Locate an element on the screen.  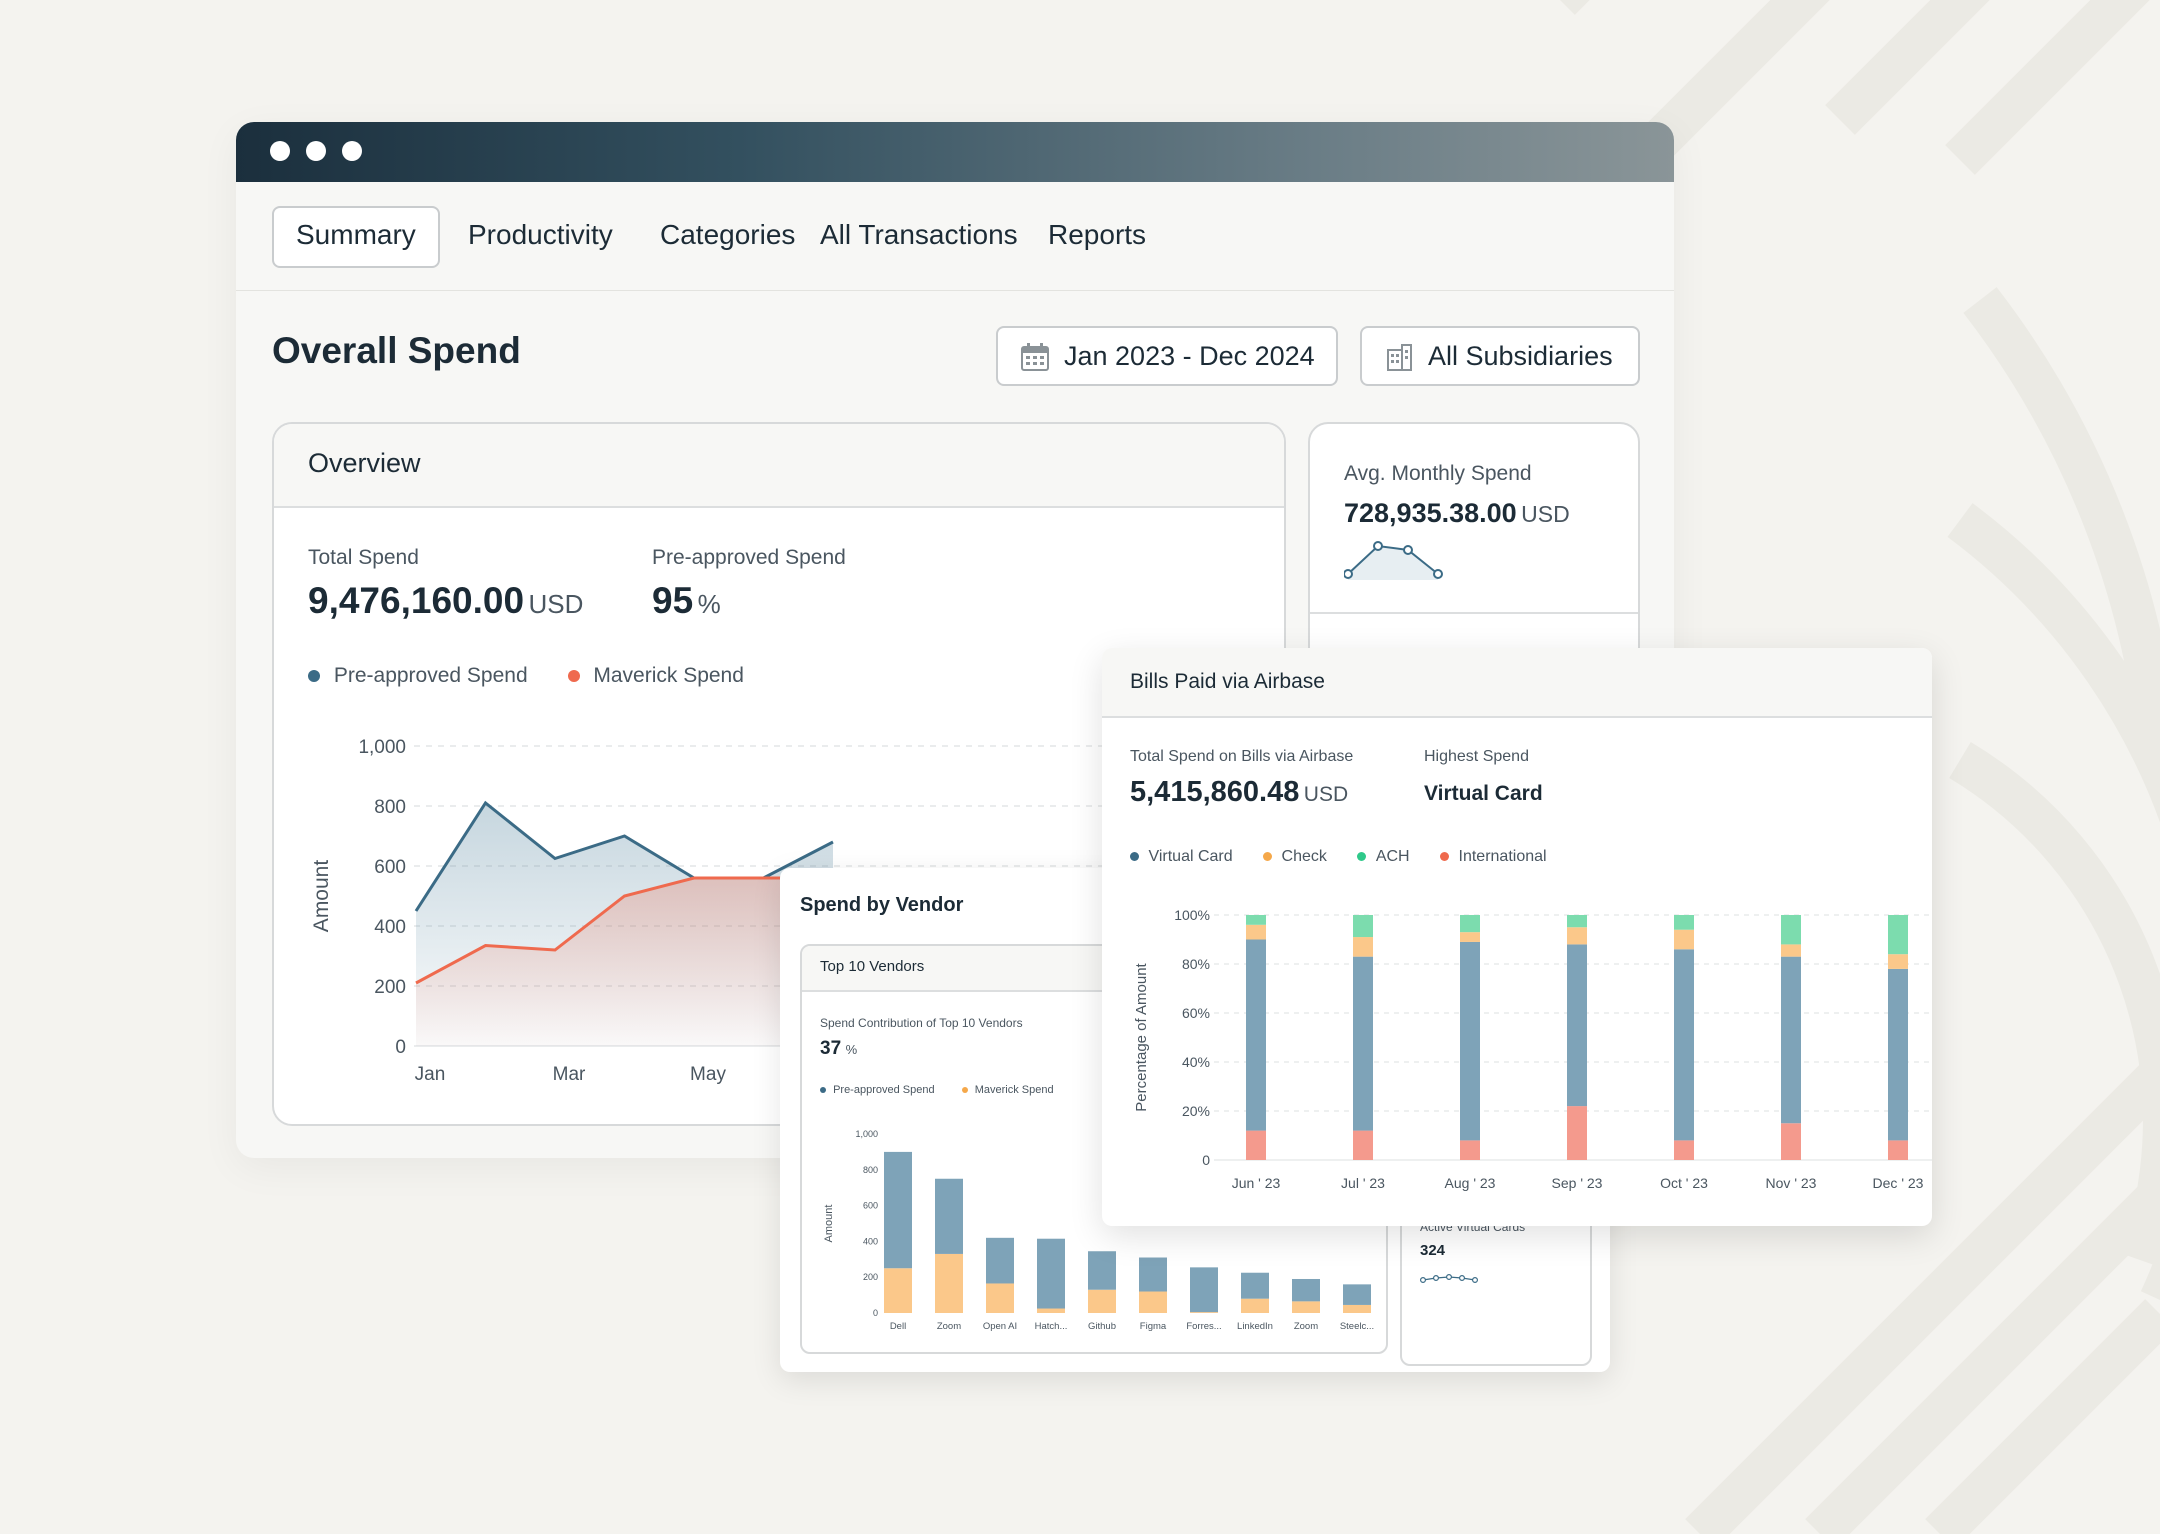
y-axis-label: Percentage of Amount is located at coordinates (1141, 1036).